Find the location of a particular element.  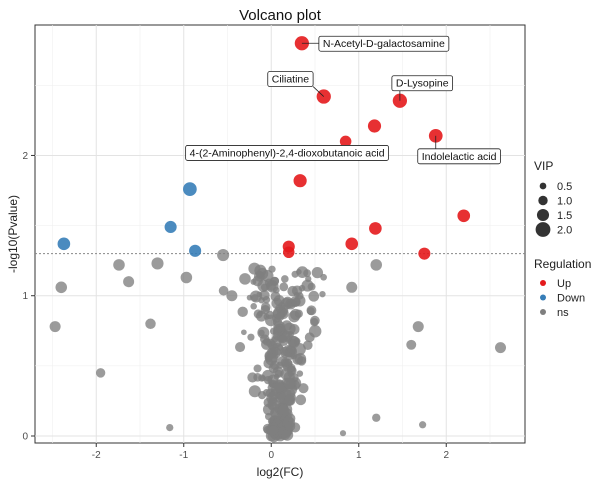

vip-legend-label: 2.0 is located at coordinates (564, 231).